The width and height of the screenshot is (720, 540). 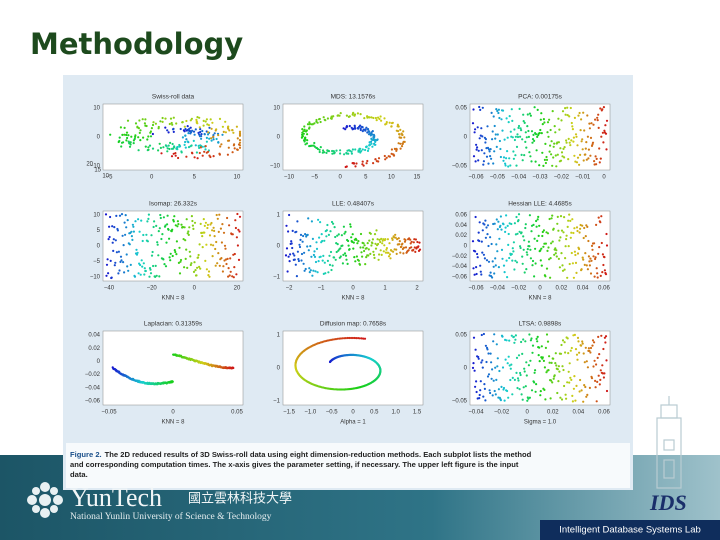 I want to click on lab-bar, so click(x=630, y=530).